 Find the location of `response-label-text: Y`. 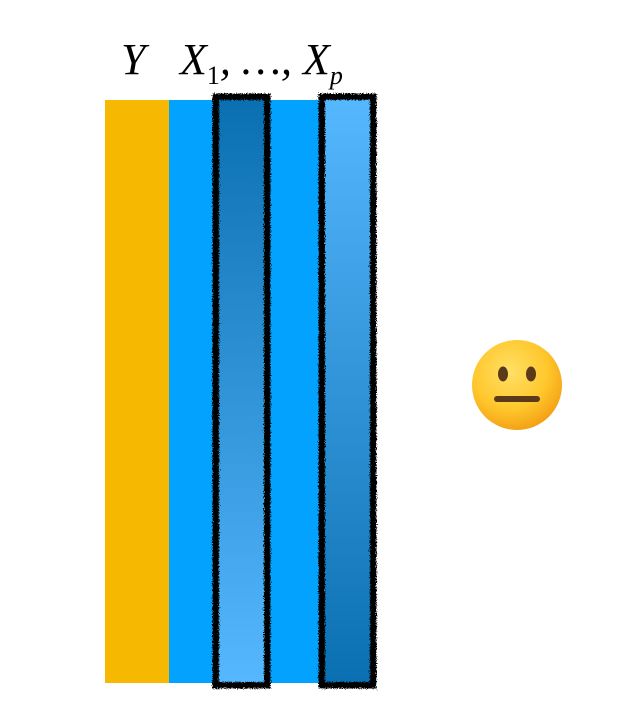

response-label-text: Y is located at coordinates (133, 59).